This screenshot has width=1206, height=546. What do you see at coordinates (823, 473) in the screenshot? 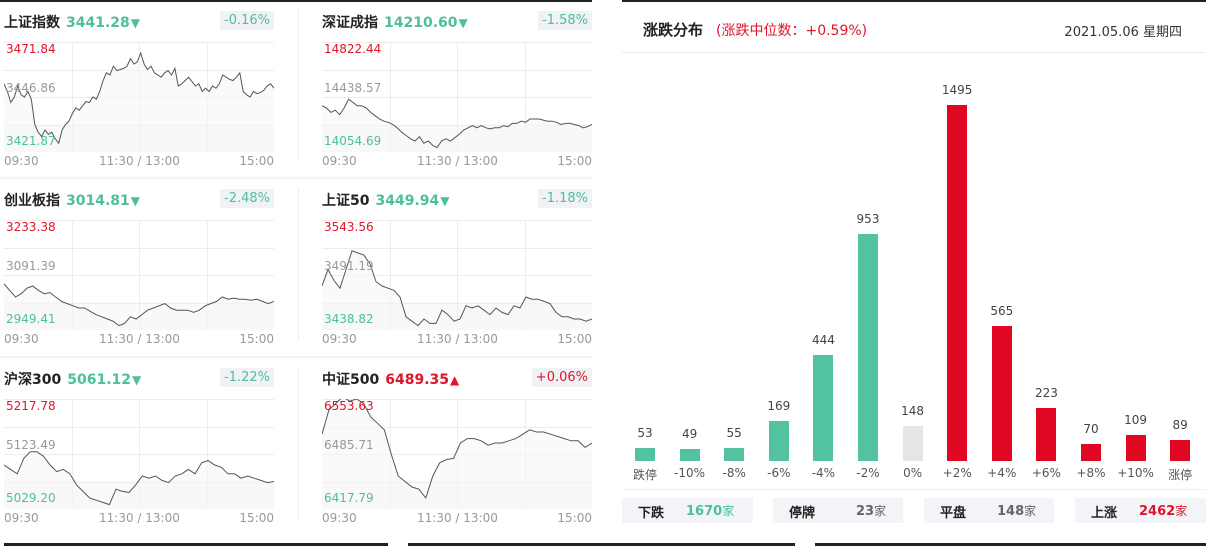
I see `bar-category-label: -4%` at bounding box center [823, 473].